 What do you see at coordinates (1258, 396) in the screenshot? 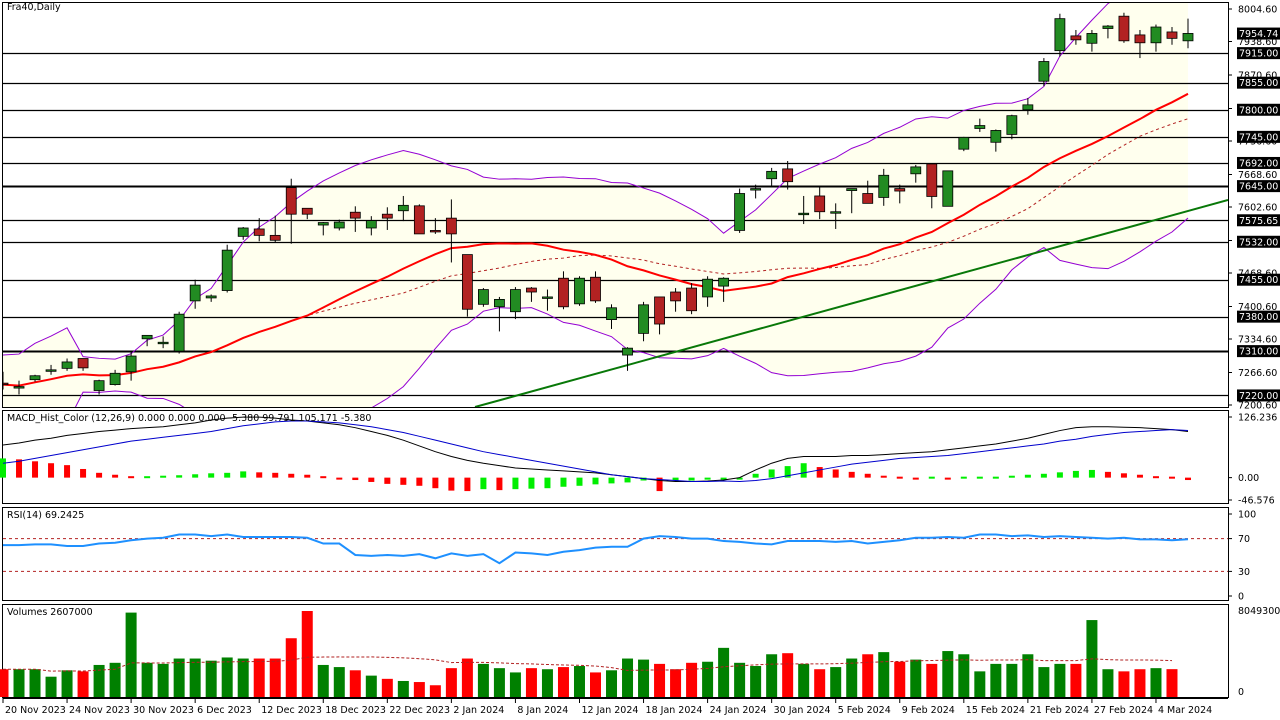
I see `price-level-label: 7220.00` at bounding box center [1258, 396].